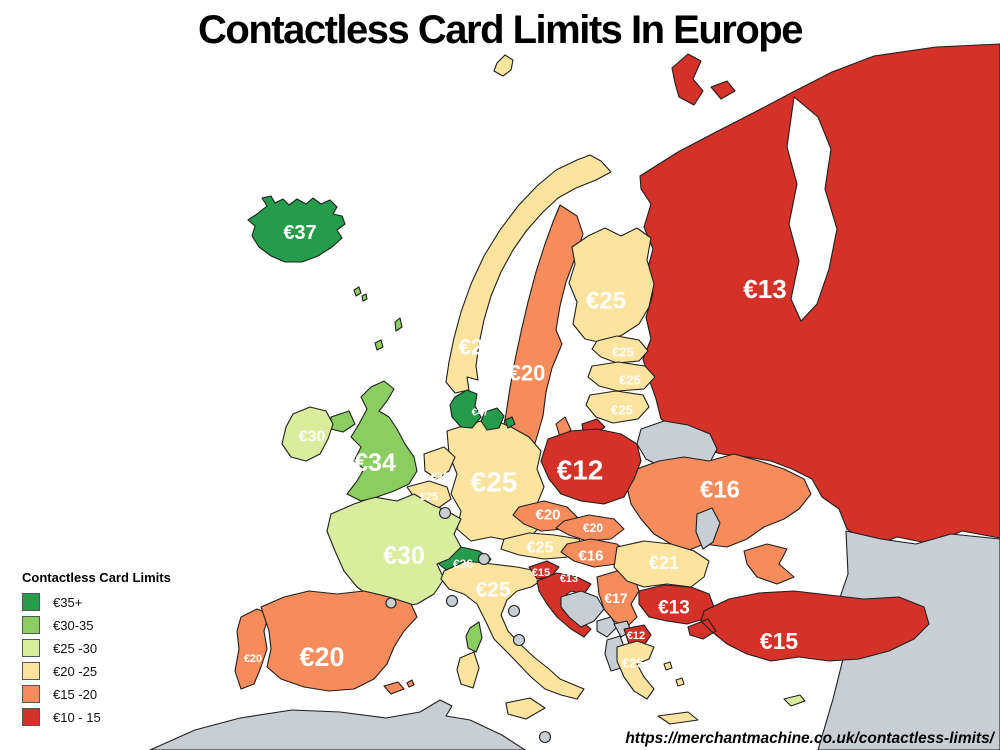  I want to click on legend-swatch-b15, so click(31, 694).